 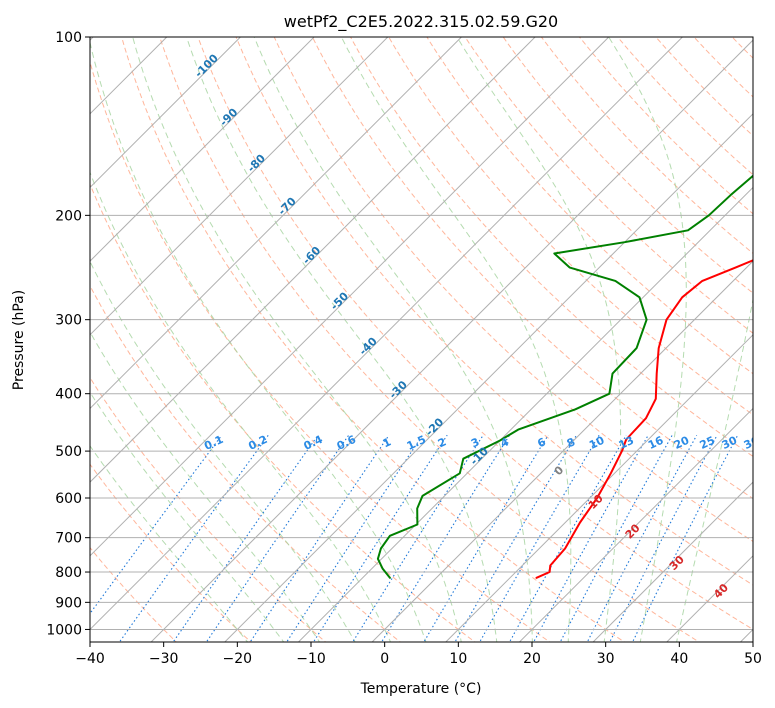 What do you see at coordinates (90, 659) in the screenshot?
I see `x-tick-label: −40` at bounding box center [90, 659].